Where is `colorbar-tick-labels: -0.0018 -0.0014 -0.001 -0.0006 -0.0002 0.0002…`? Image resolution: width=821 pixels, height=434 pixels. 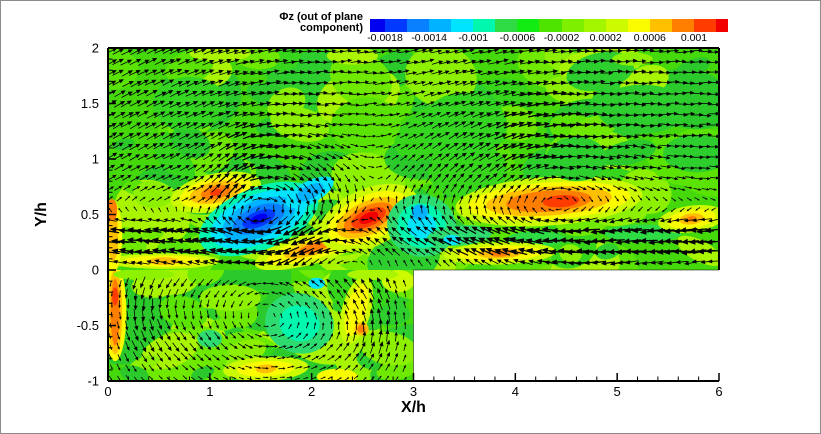 colorbar-tick-labels: -0.0018 -0.0014 -0.001 -0.0006 -0.0002 0.0002… is located at coordinates (410, 38).